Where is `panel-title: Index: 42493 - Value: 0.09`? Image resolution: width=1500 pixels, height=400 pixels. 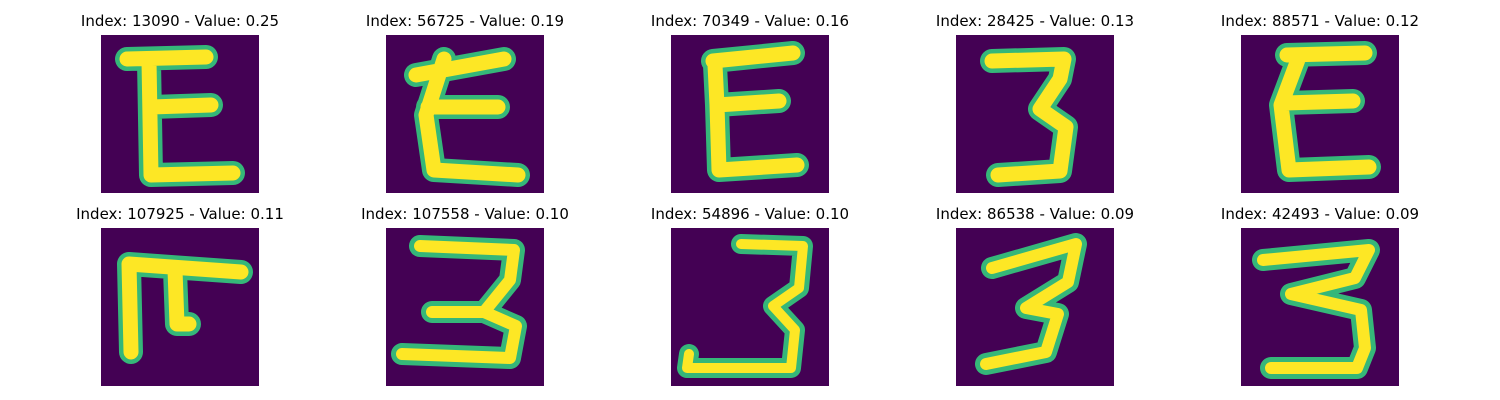
panel-title: Index: 42493 - Value: 0.09 is located at coordinates (1320, 214).